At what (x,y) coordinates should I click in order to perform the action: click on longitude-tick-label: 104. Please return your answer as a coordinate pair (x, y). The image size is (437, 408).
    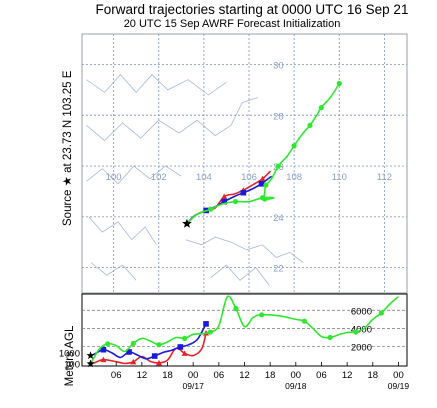
    Looking at the image, I should click on (204, 177).